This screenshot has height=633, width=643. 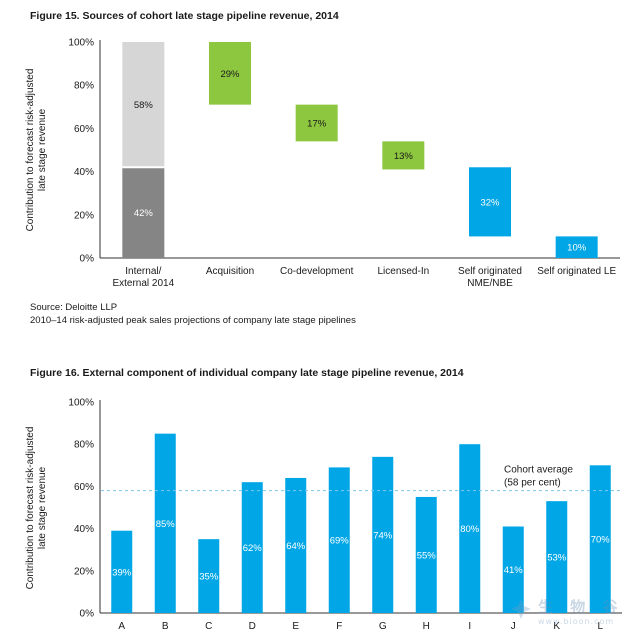 I want to click on x-category-label: L, so click(x=600, y=626).